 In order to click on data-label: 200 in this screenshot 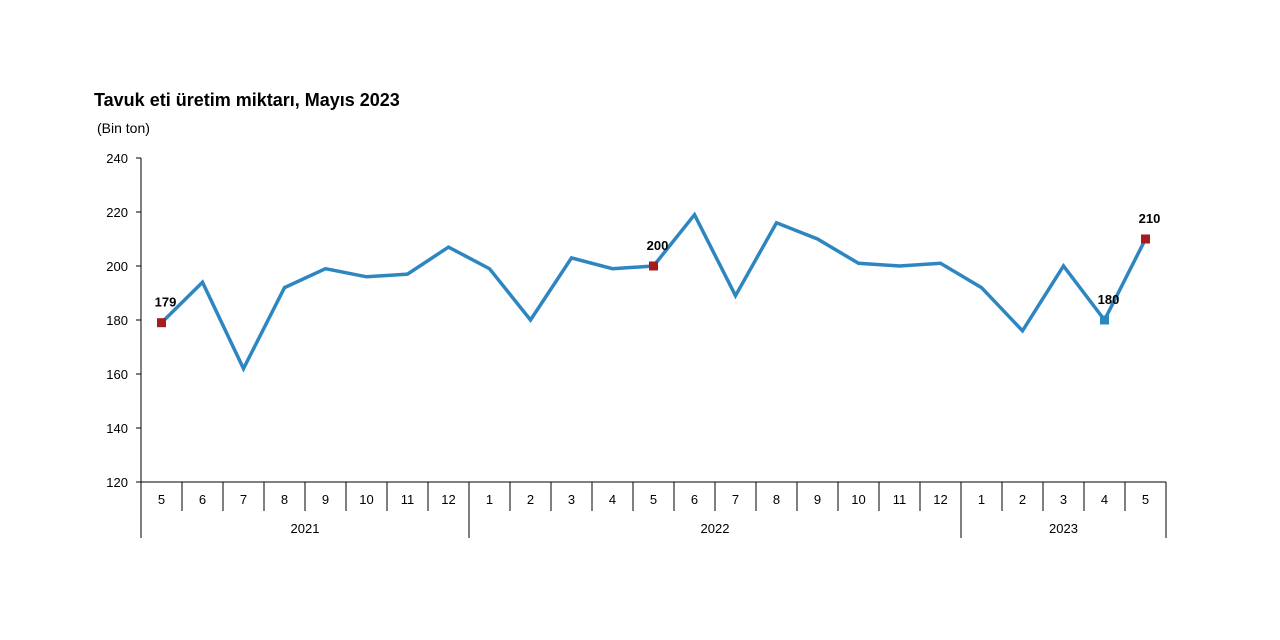, I will do `click(658, 245)`.